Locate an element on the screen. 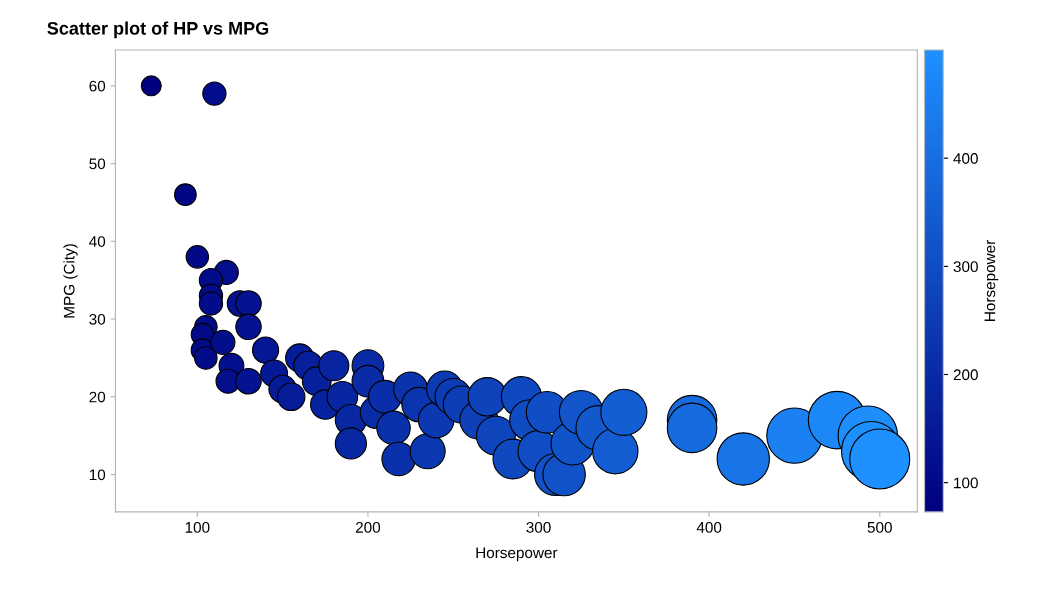 This screenshot has height=589, width=1040. color-bar-label: 400 is located at coordinates (965, 158).